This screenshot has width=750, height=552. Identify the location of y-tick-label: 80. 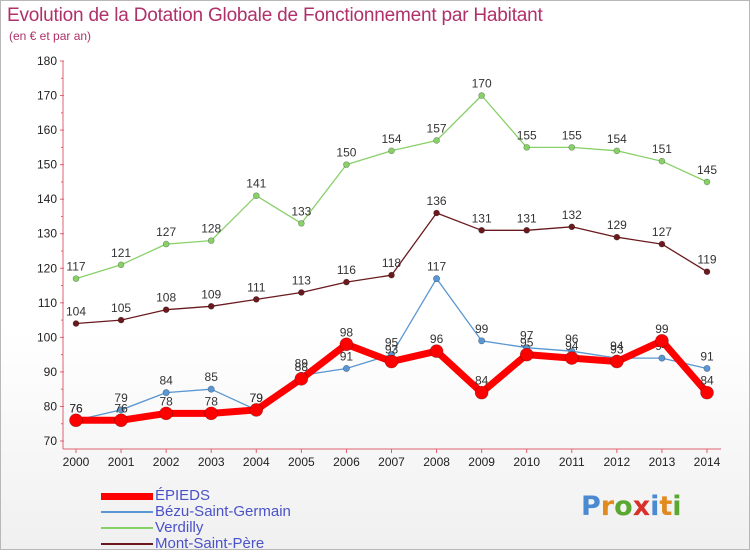
(51, 406).